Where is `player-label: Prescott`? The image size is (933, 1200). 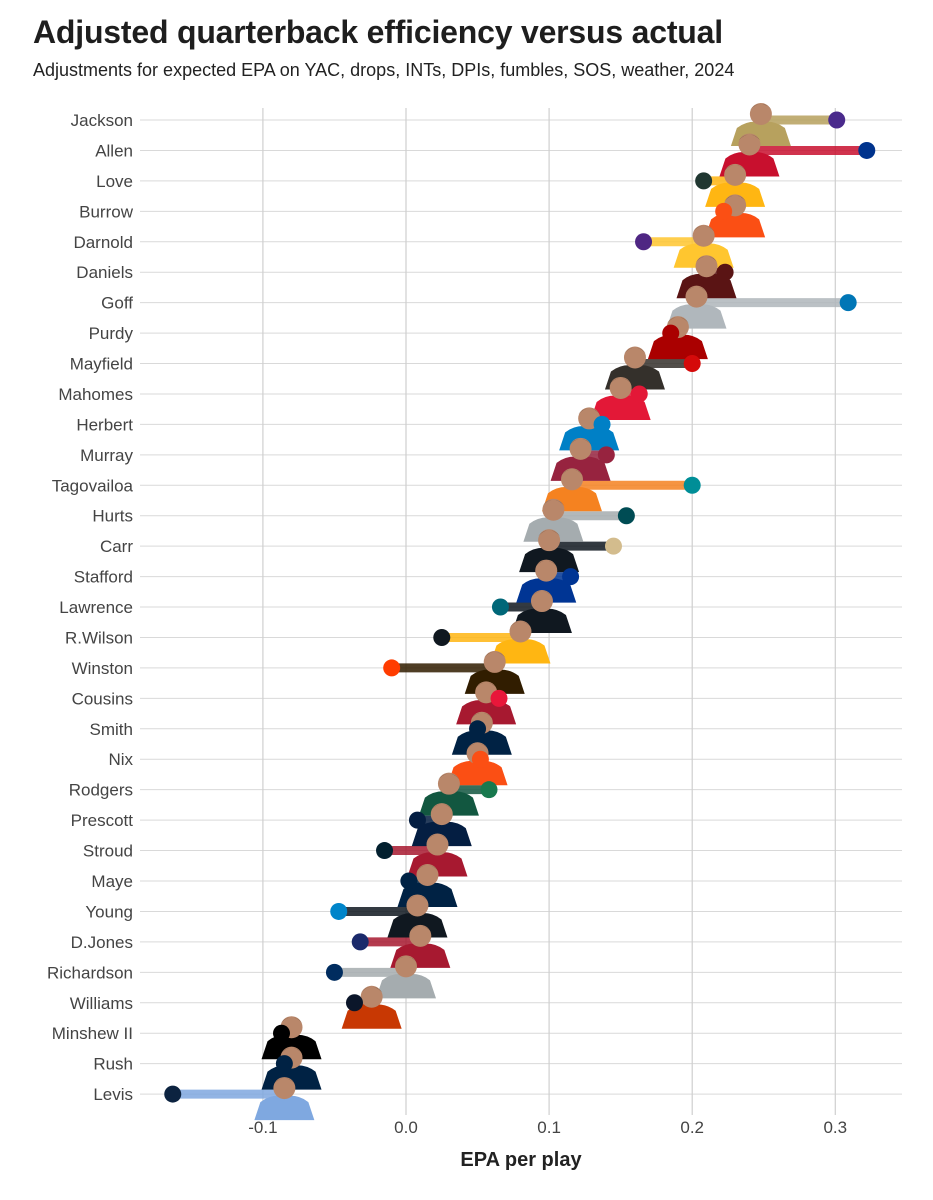 player-label: Prescott is located at coordinates (102, 820).